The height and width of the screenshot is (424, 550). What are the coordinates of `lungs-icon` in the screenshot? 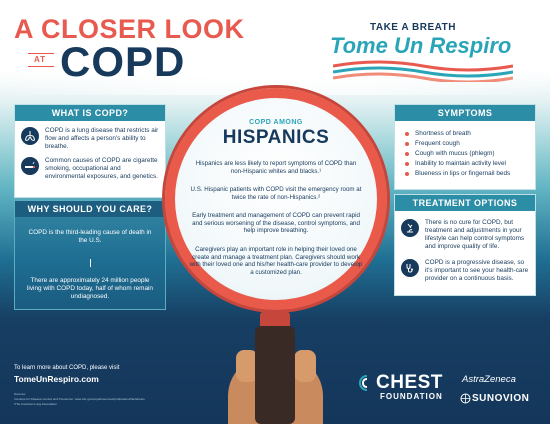 It's located at (30, 136).